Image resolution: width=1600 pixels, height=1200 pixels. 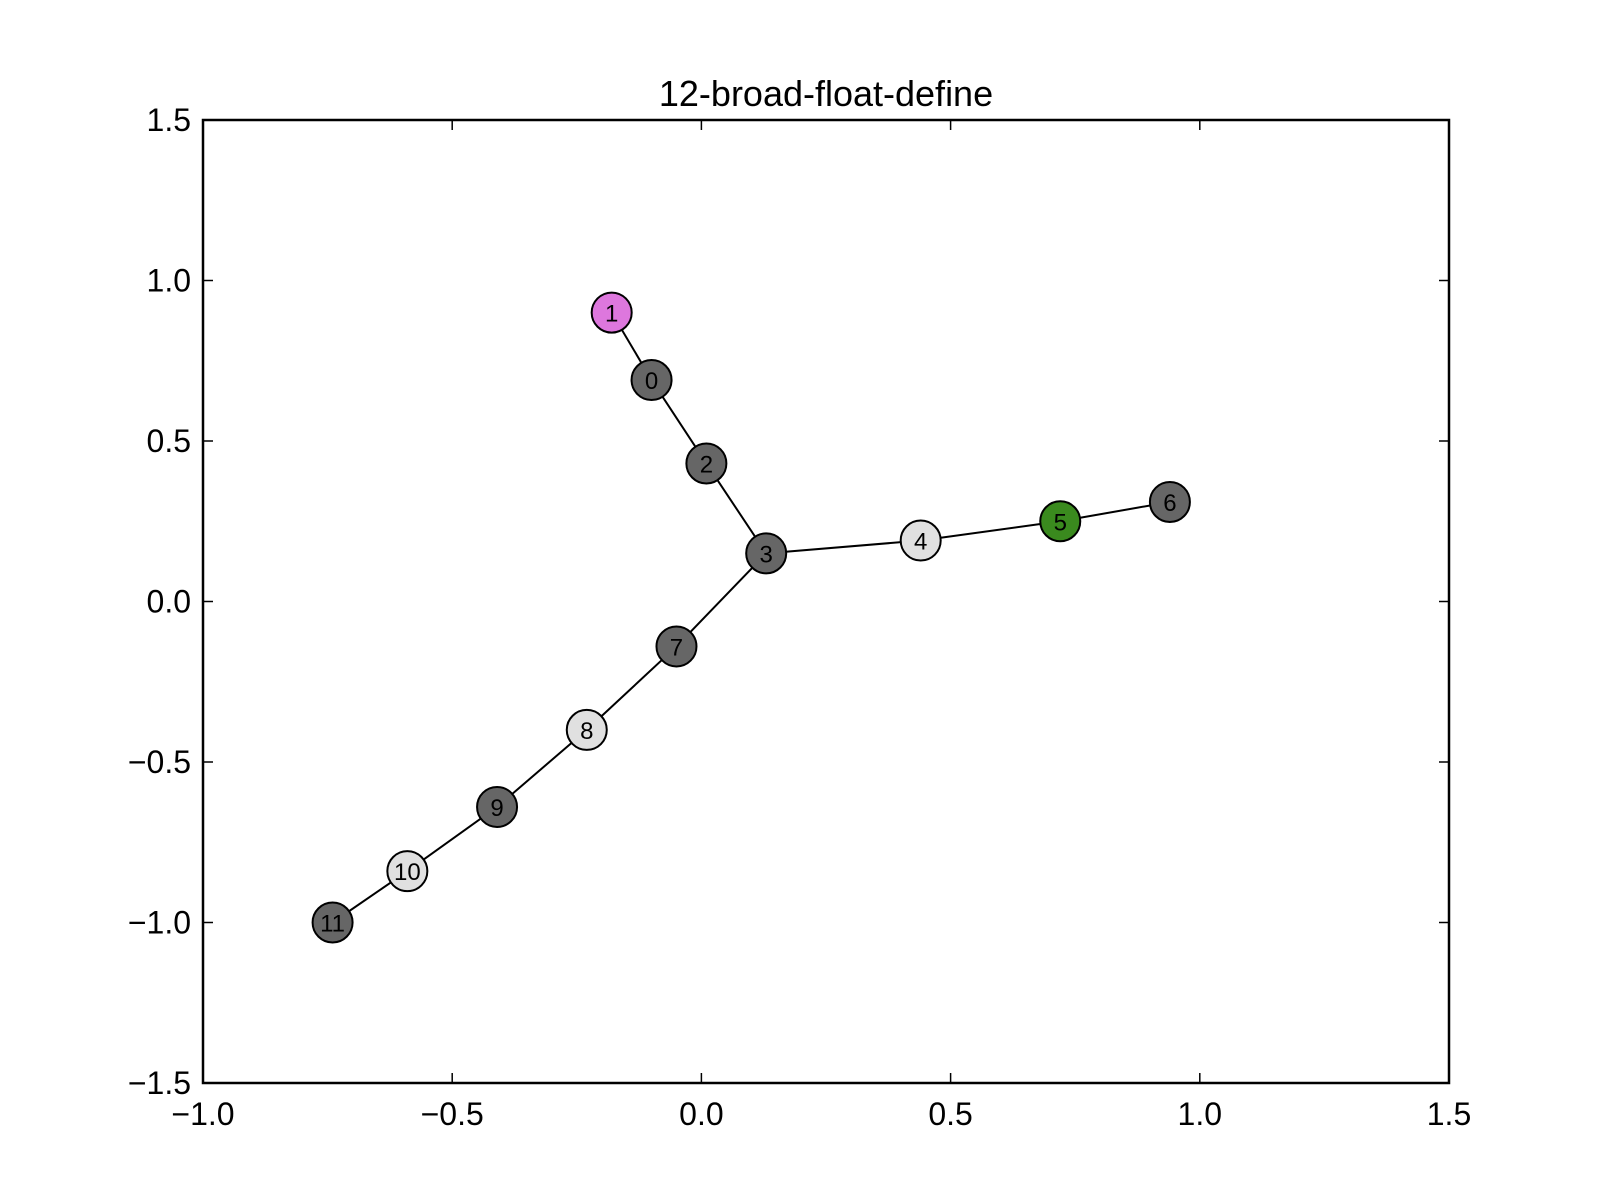 I want to click on node-label: 7, so click(x=676, y=647).